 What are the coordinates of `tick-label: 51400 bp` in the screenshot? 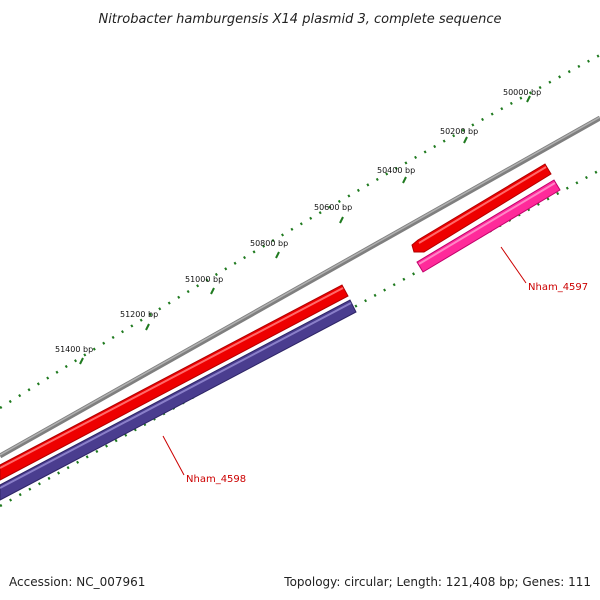 It's located at (74, 349).